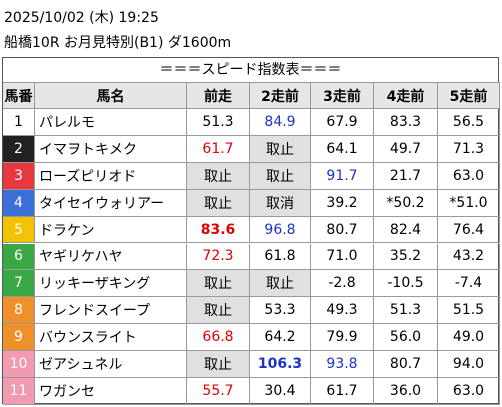  I want to click on column-header: 5走前, so click(469, 96).